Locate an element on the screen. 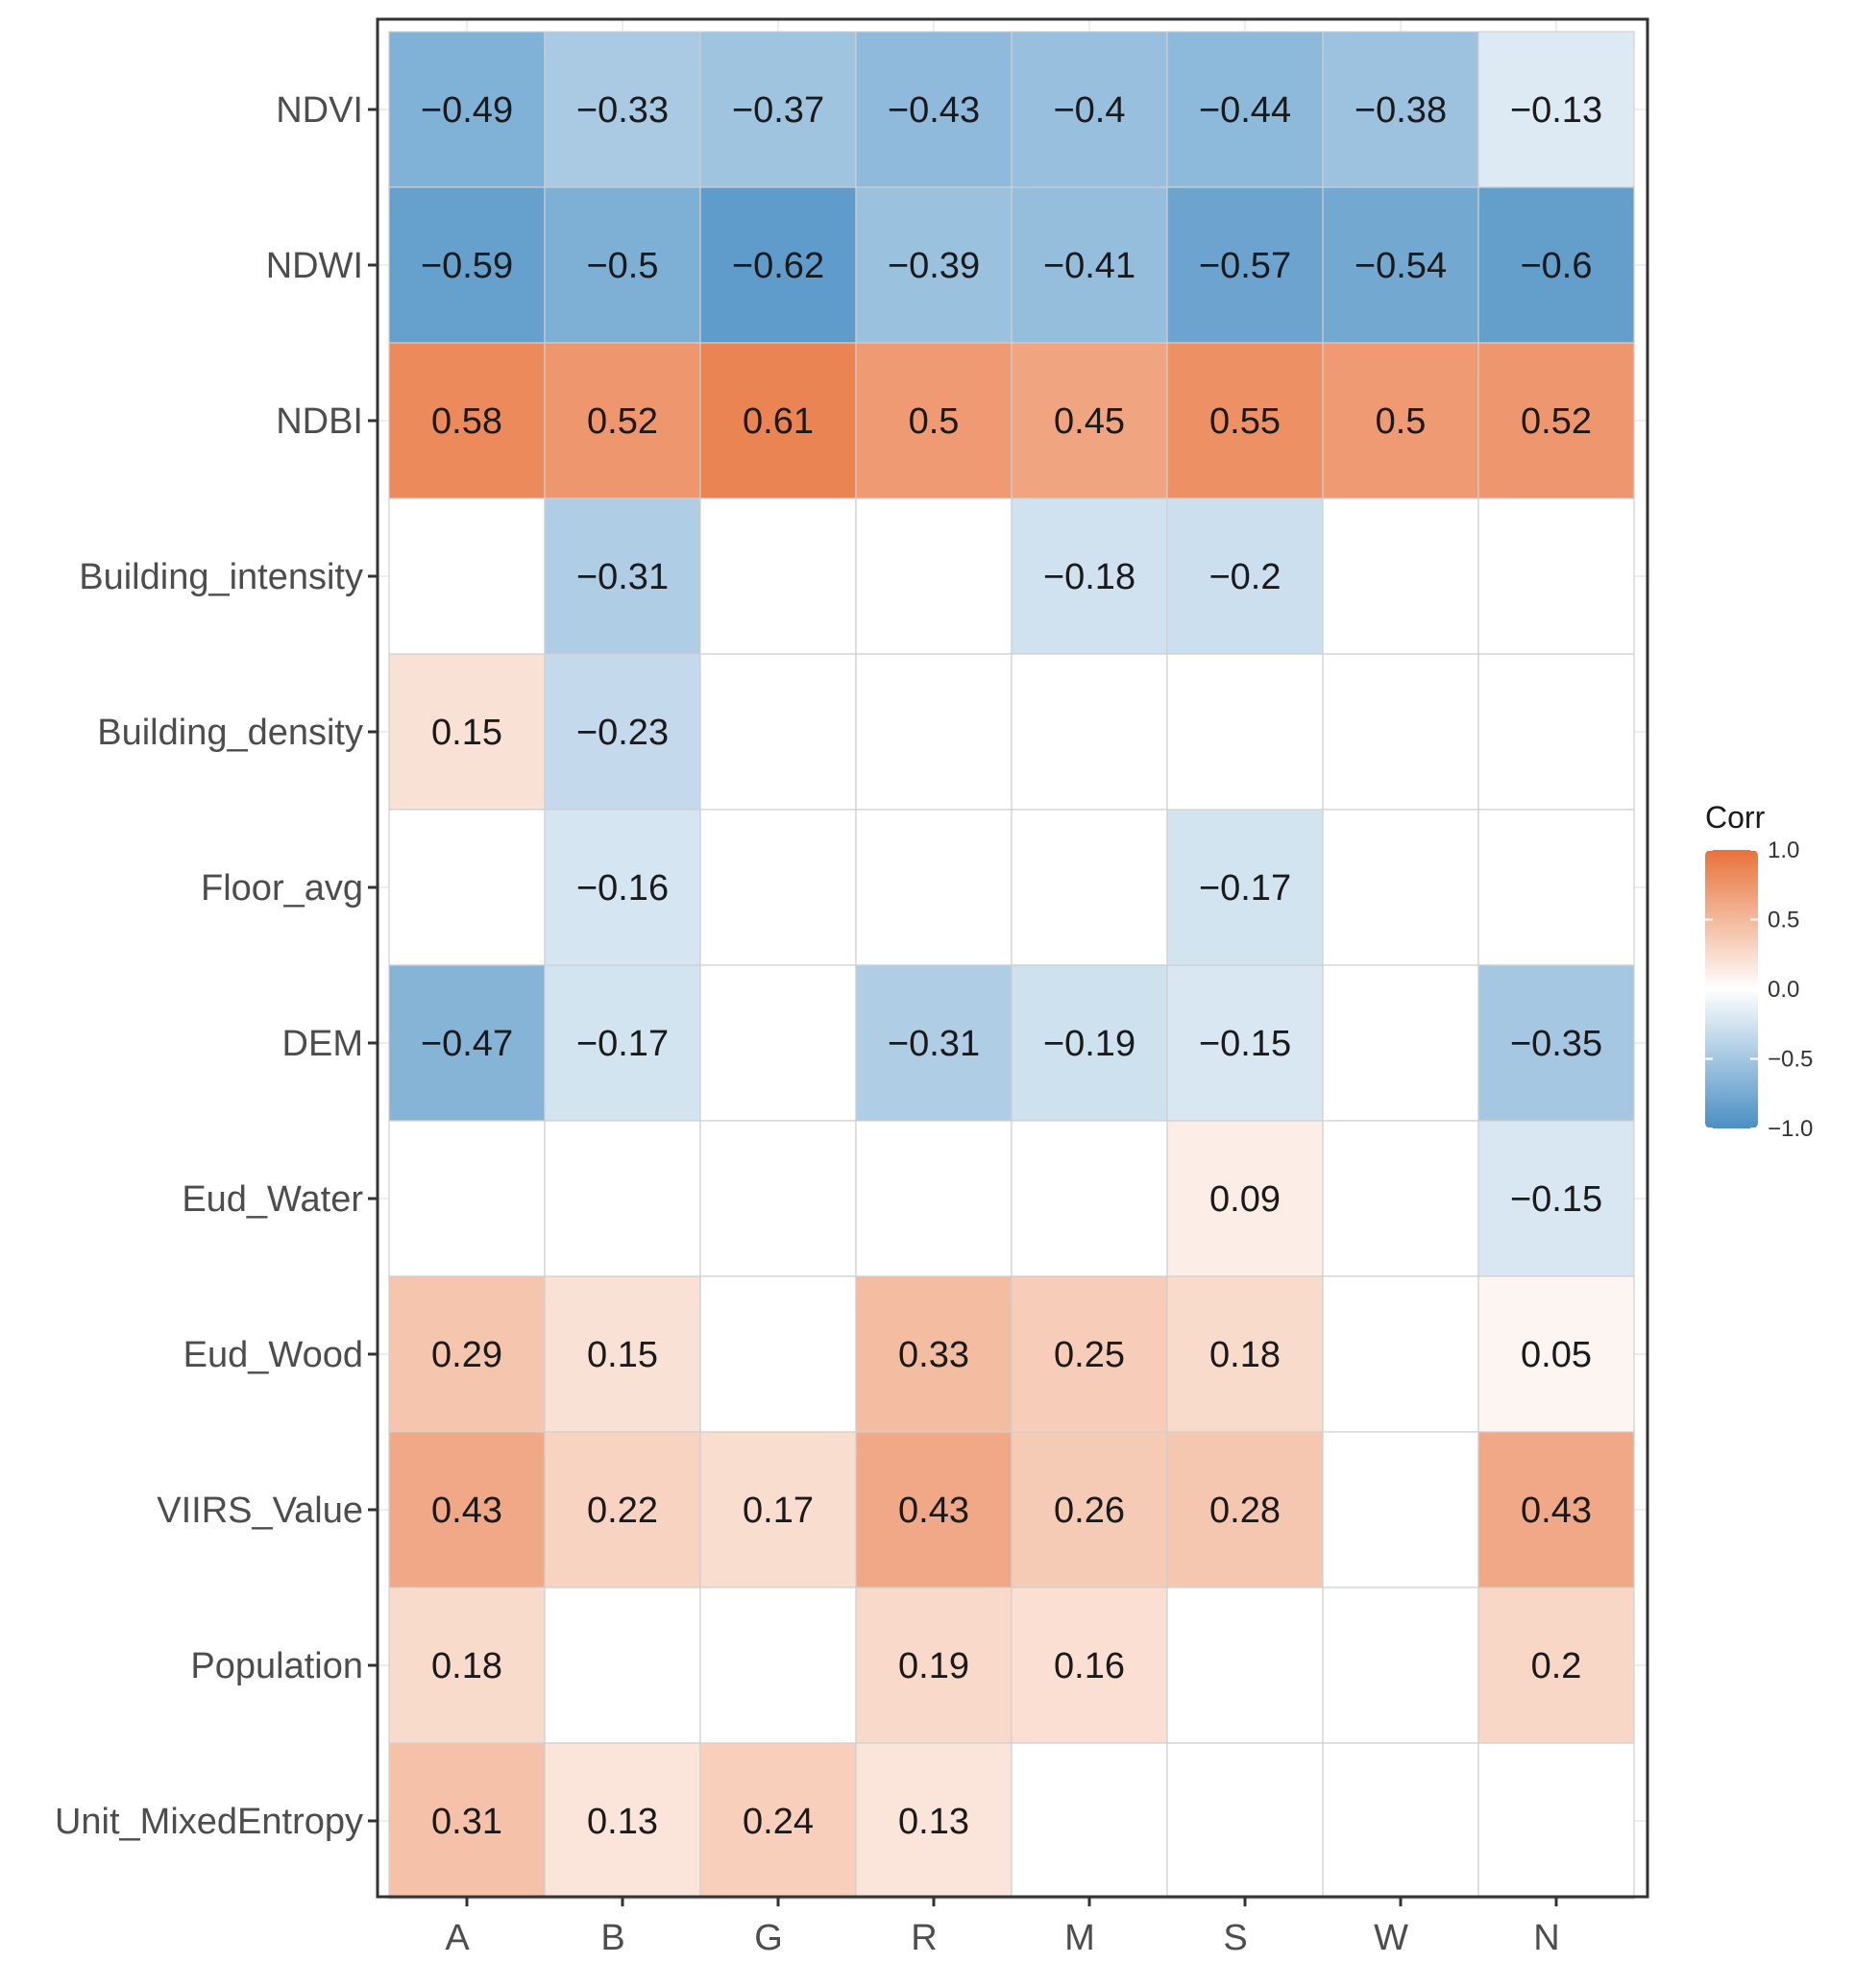 The image size is (1855, 1988). cell-value-label: 0.13 is located at coordinates (933, 1822).